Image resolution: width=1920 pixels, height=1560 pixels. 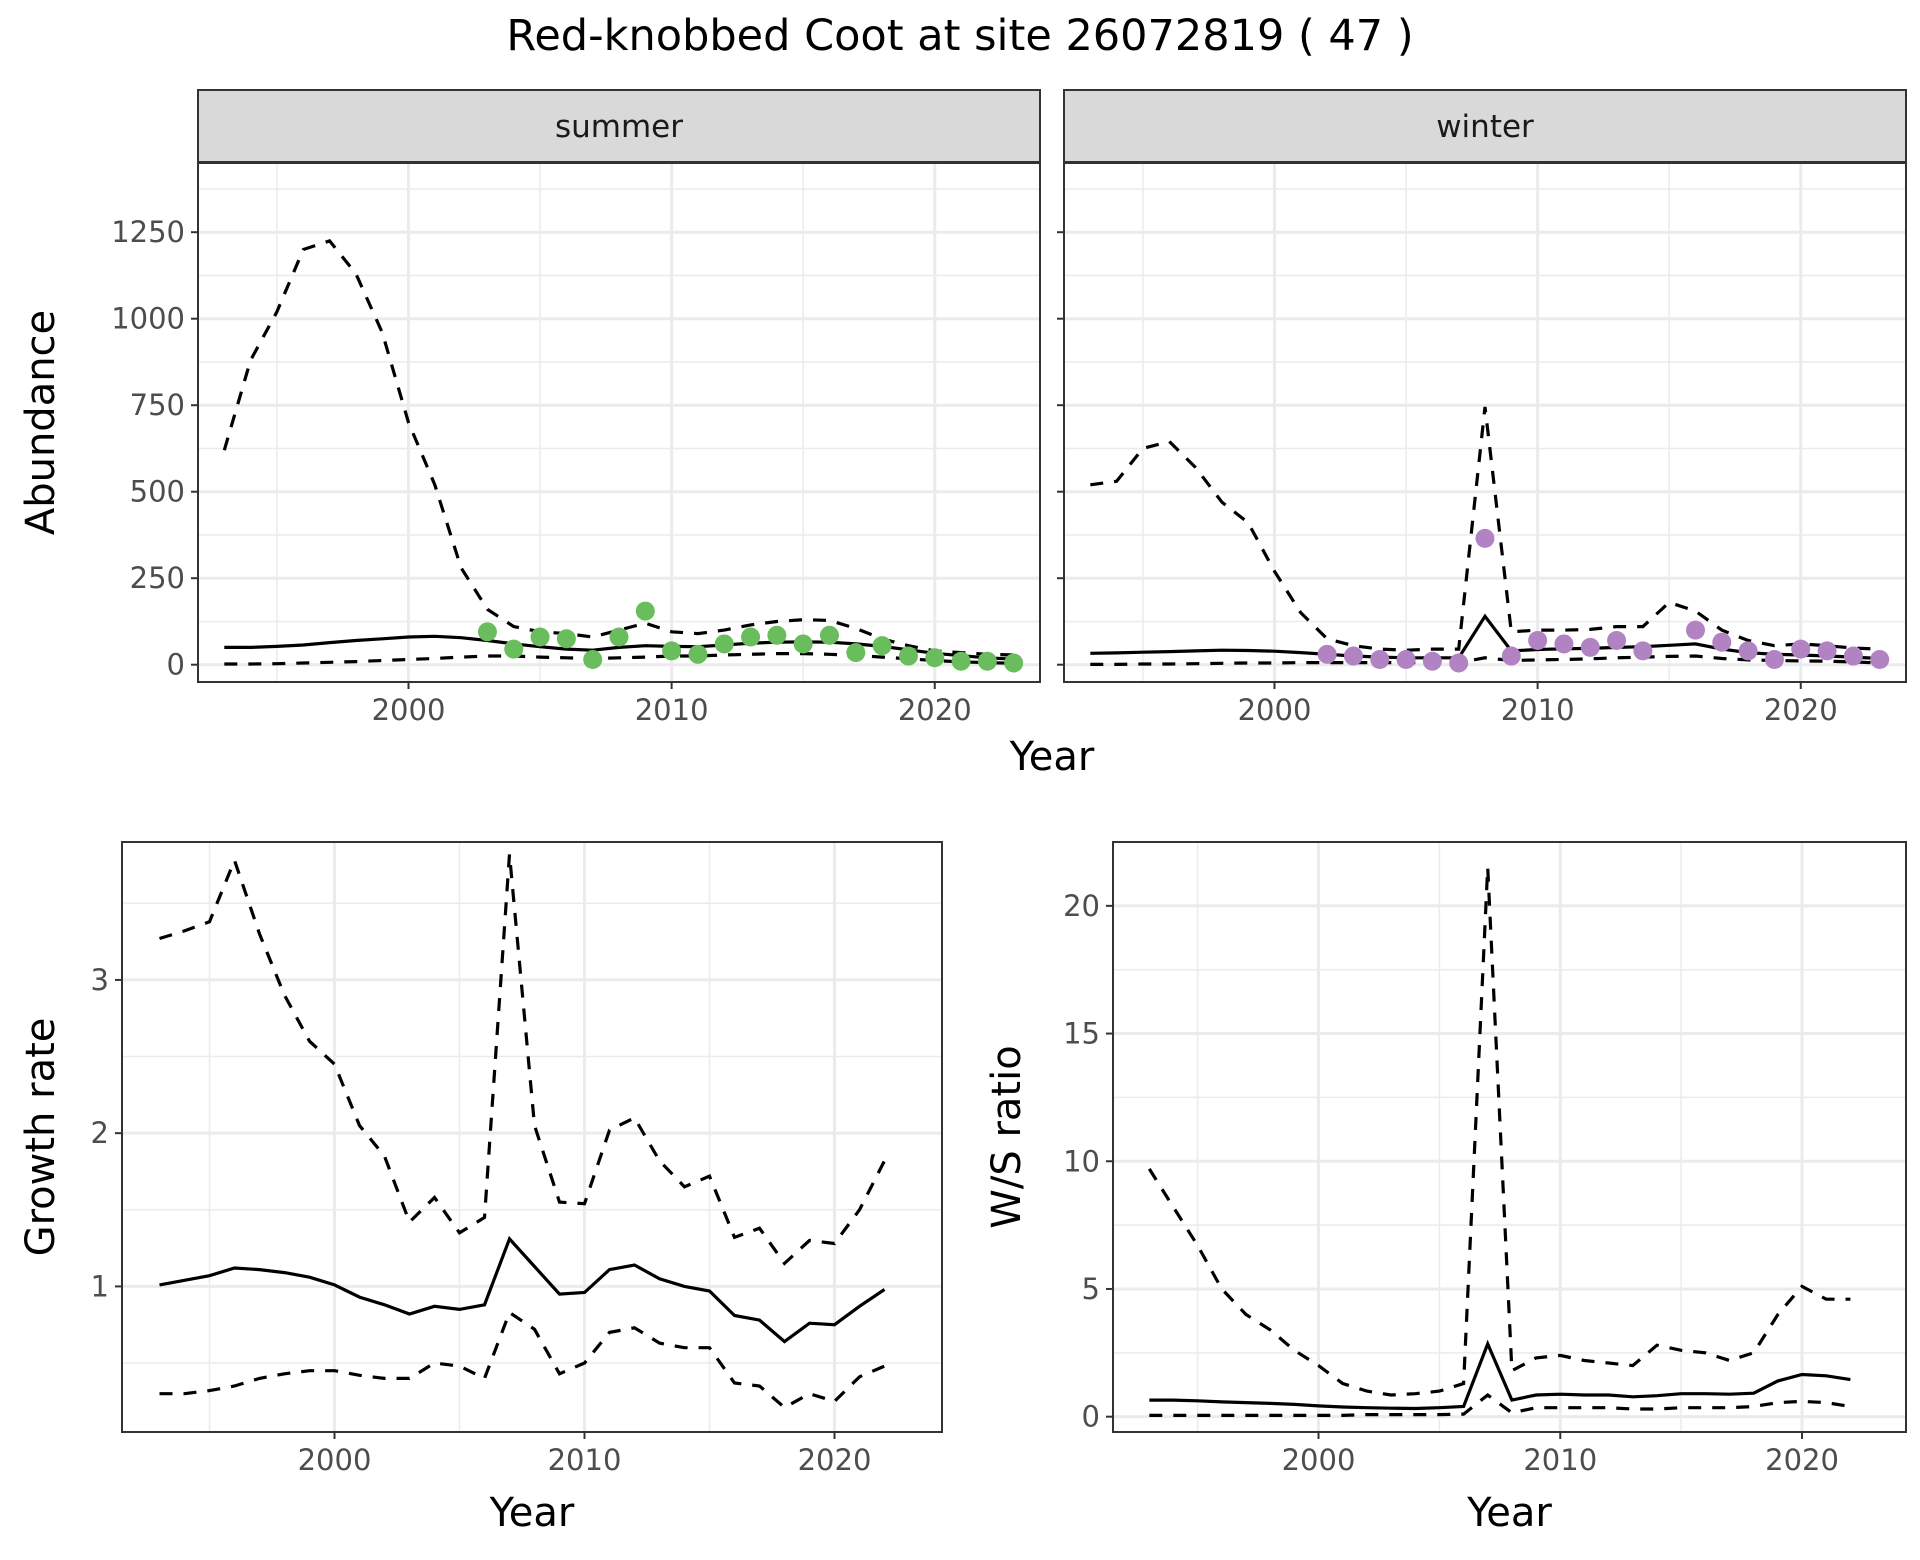 What do you see at coordinates (1091, 1289) in the screenshot?
I see `y-tick-label: 5` at bounding box center [1091, 1289].